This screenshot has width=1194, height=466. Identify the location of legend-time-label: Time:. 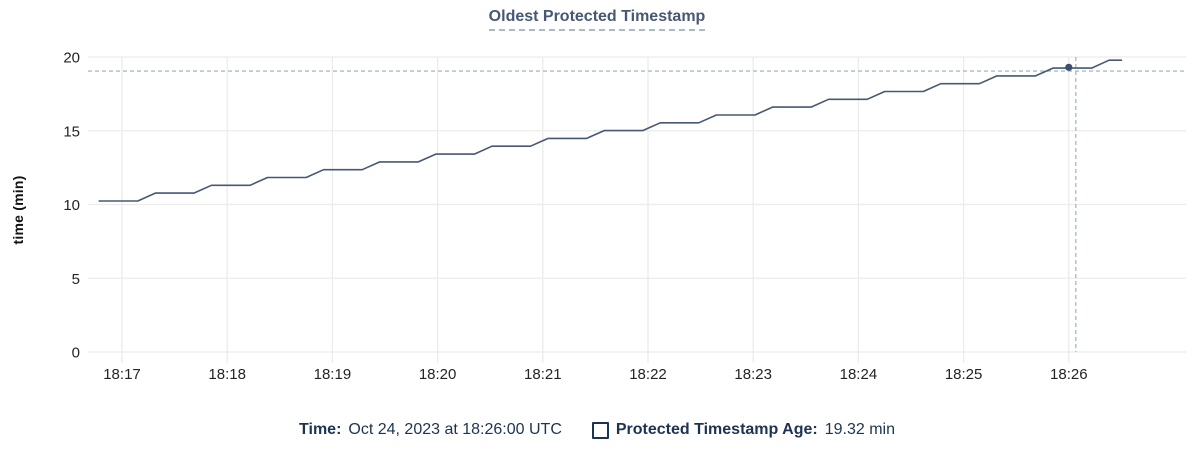
(320, 429).